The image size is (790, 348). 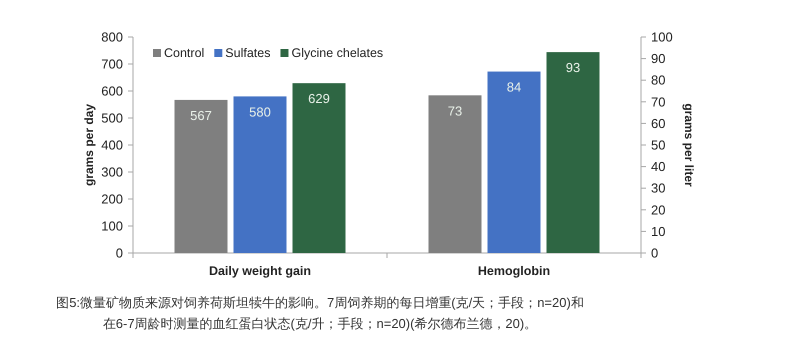 I want to click on y2-tick-label: 80, so click(x=658, y=80).